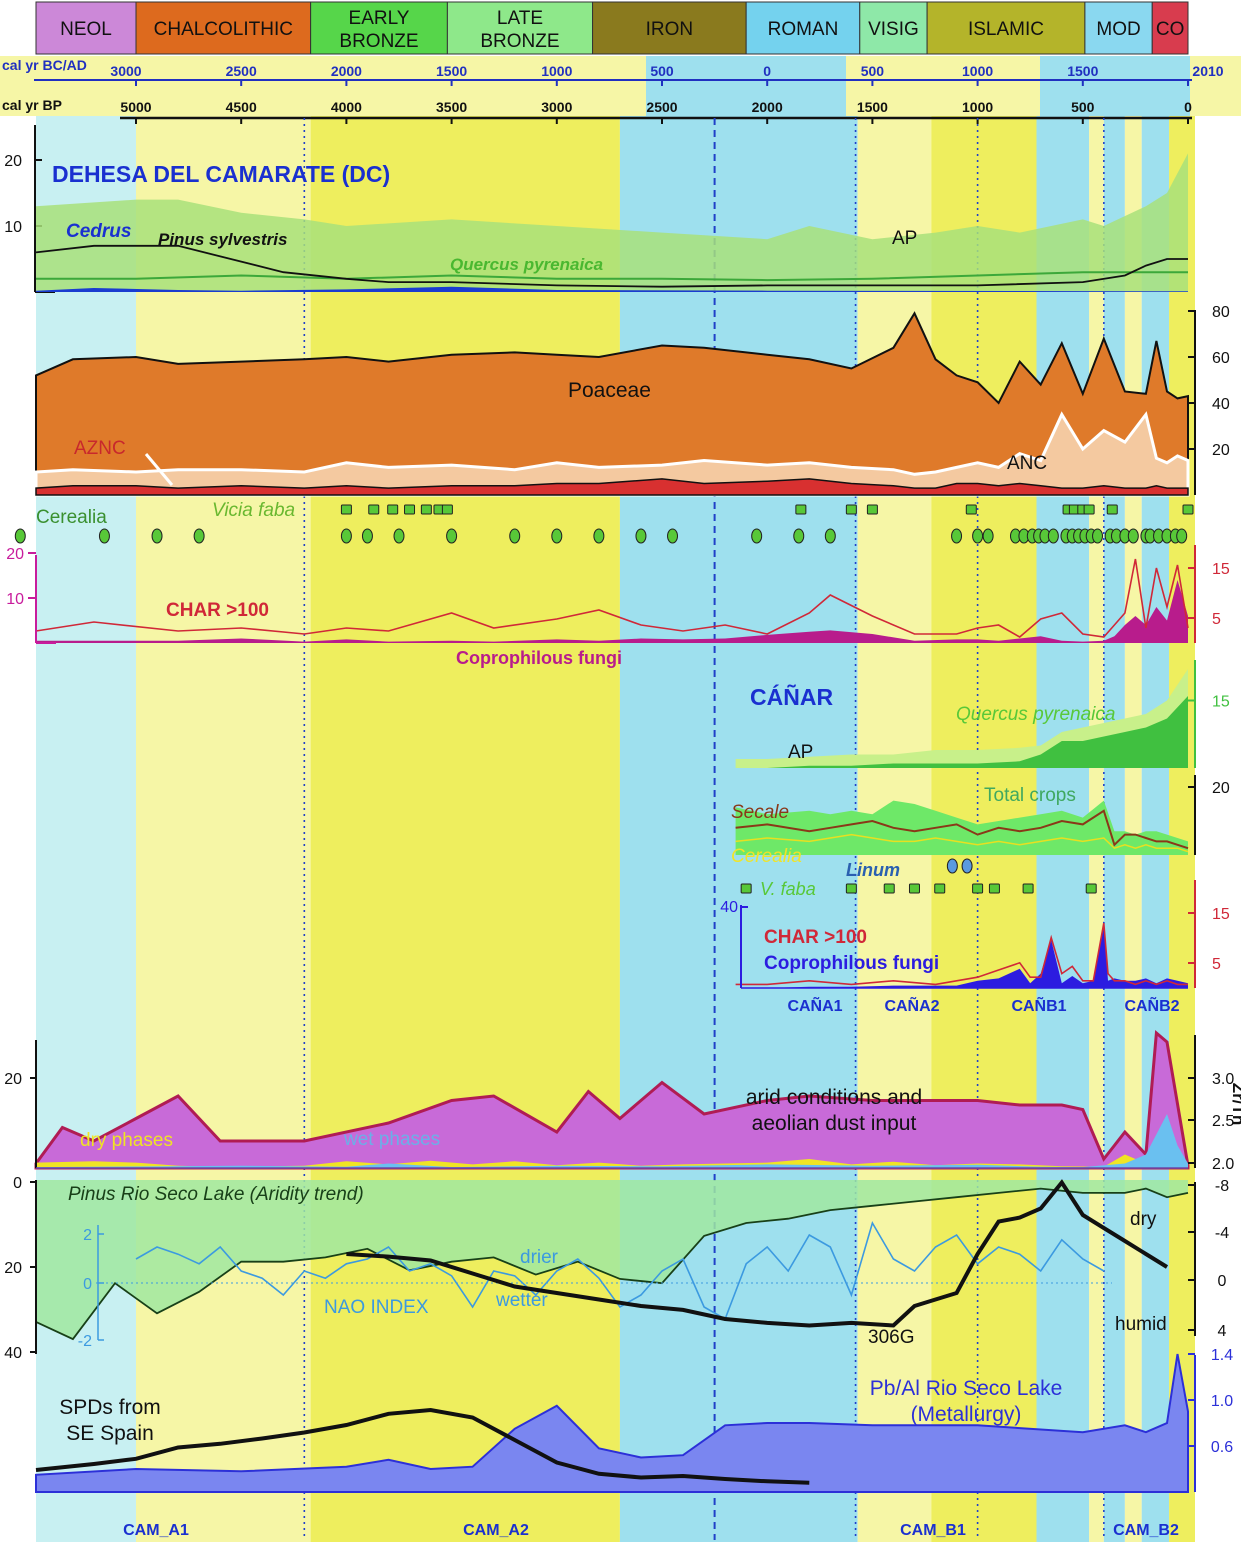 This screenshot has height=1545, width=1241. I want to click on char-label: CHAR >100, so click(217, 610).